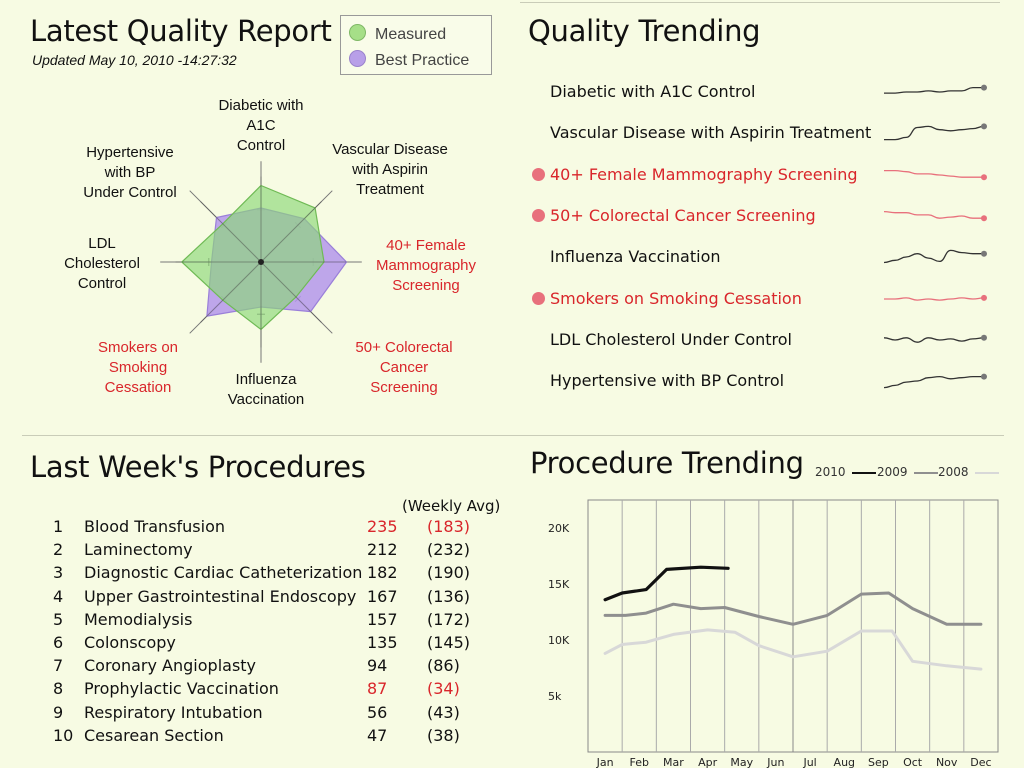 This screenshot has width=1024, height=768. Describe the element at coordinates (377, 735) in the screenshot. I see `procedure-count: 47` at that location.